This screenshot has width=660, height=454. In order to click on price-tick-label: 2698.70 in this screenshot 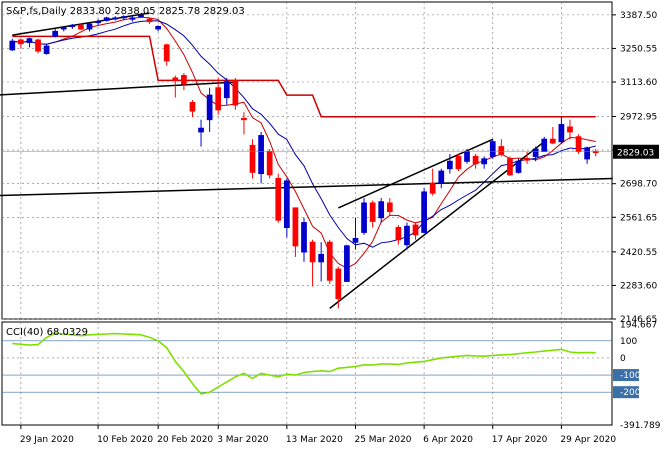, I will do `click(638, 185)`.